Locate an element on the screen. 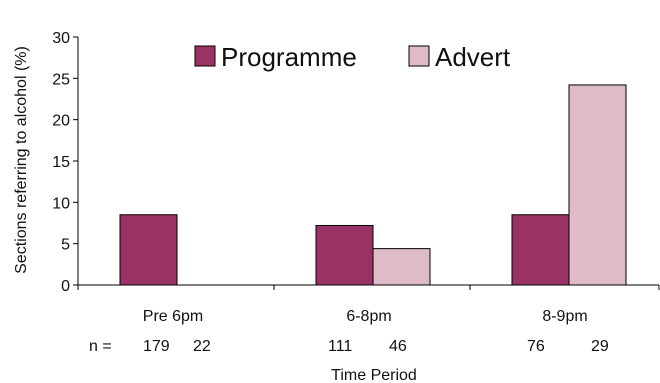 The image size is (660, 383). sample-size-labels: n = 179 22 111 46 76 29 is located at coordinates (349, 346).